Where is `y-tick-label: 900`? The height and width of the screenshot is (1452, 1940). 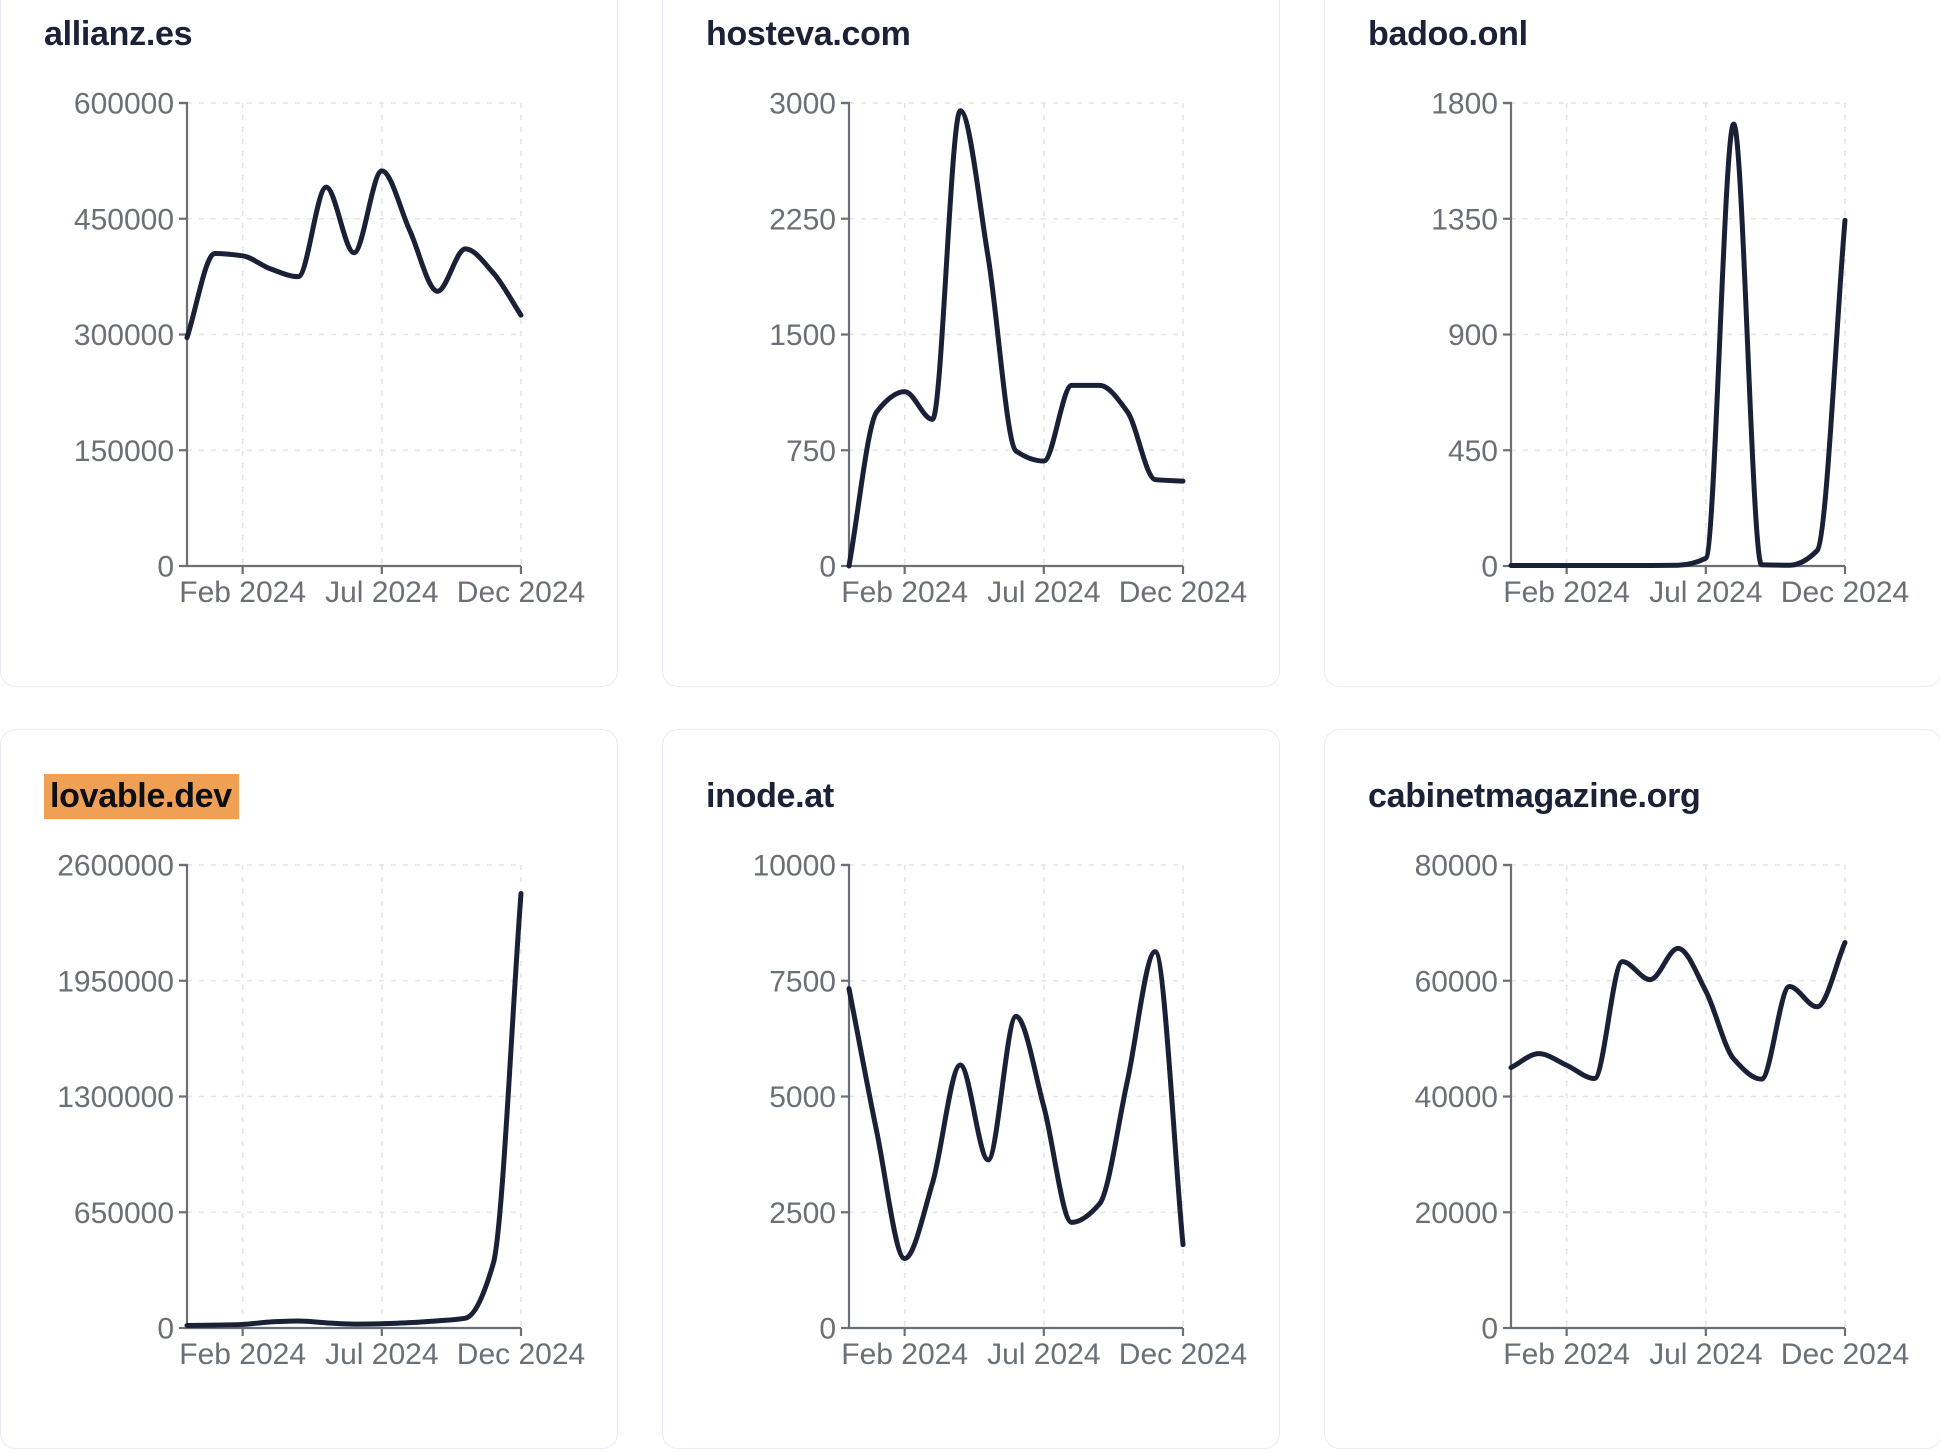 y-tick-label: 900 is located at coordinates (1473, 335).